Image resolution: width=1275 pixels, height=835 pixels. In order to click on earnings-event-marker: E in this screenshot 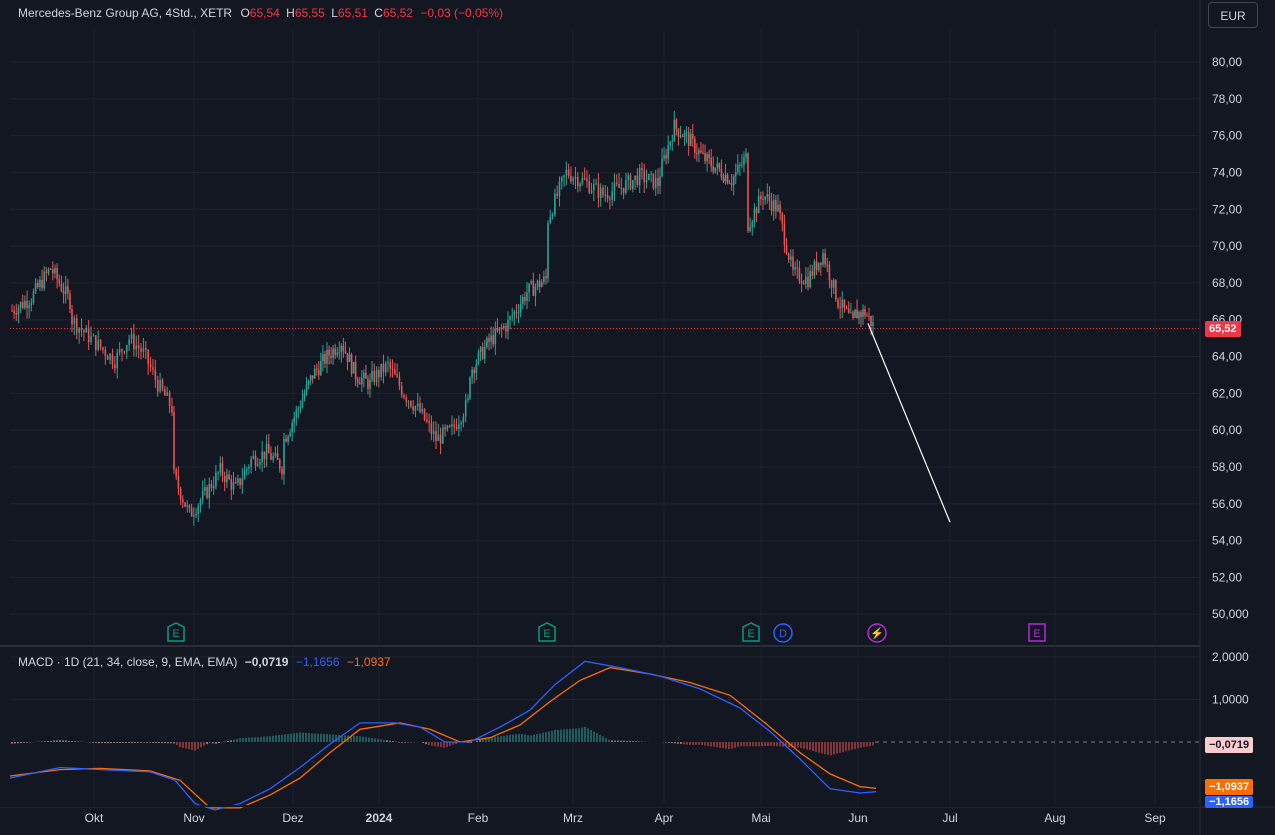, I will do `click(176, 632)`.